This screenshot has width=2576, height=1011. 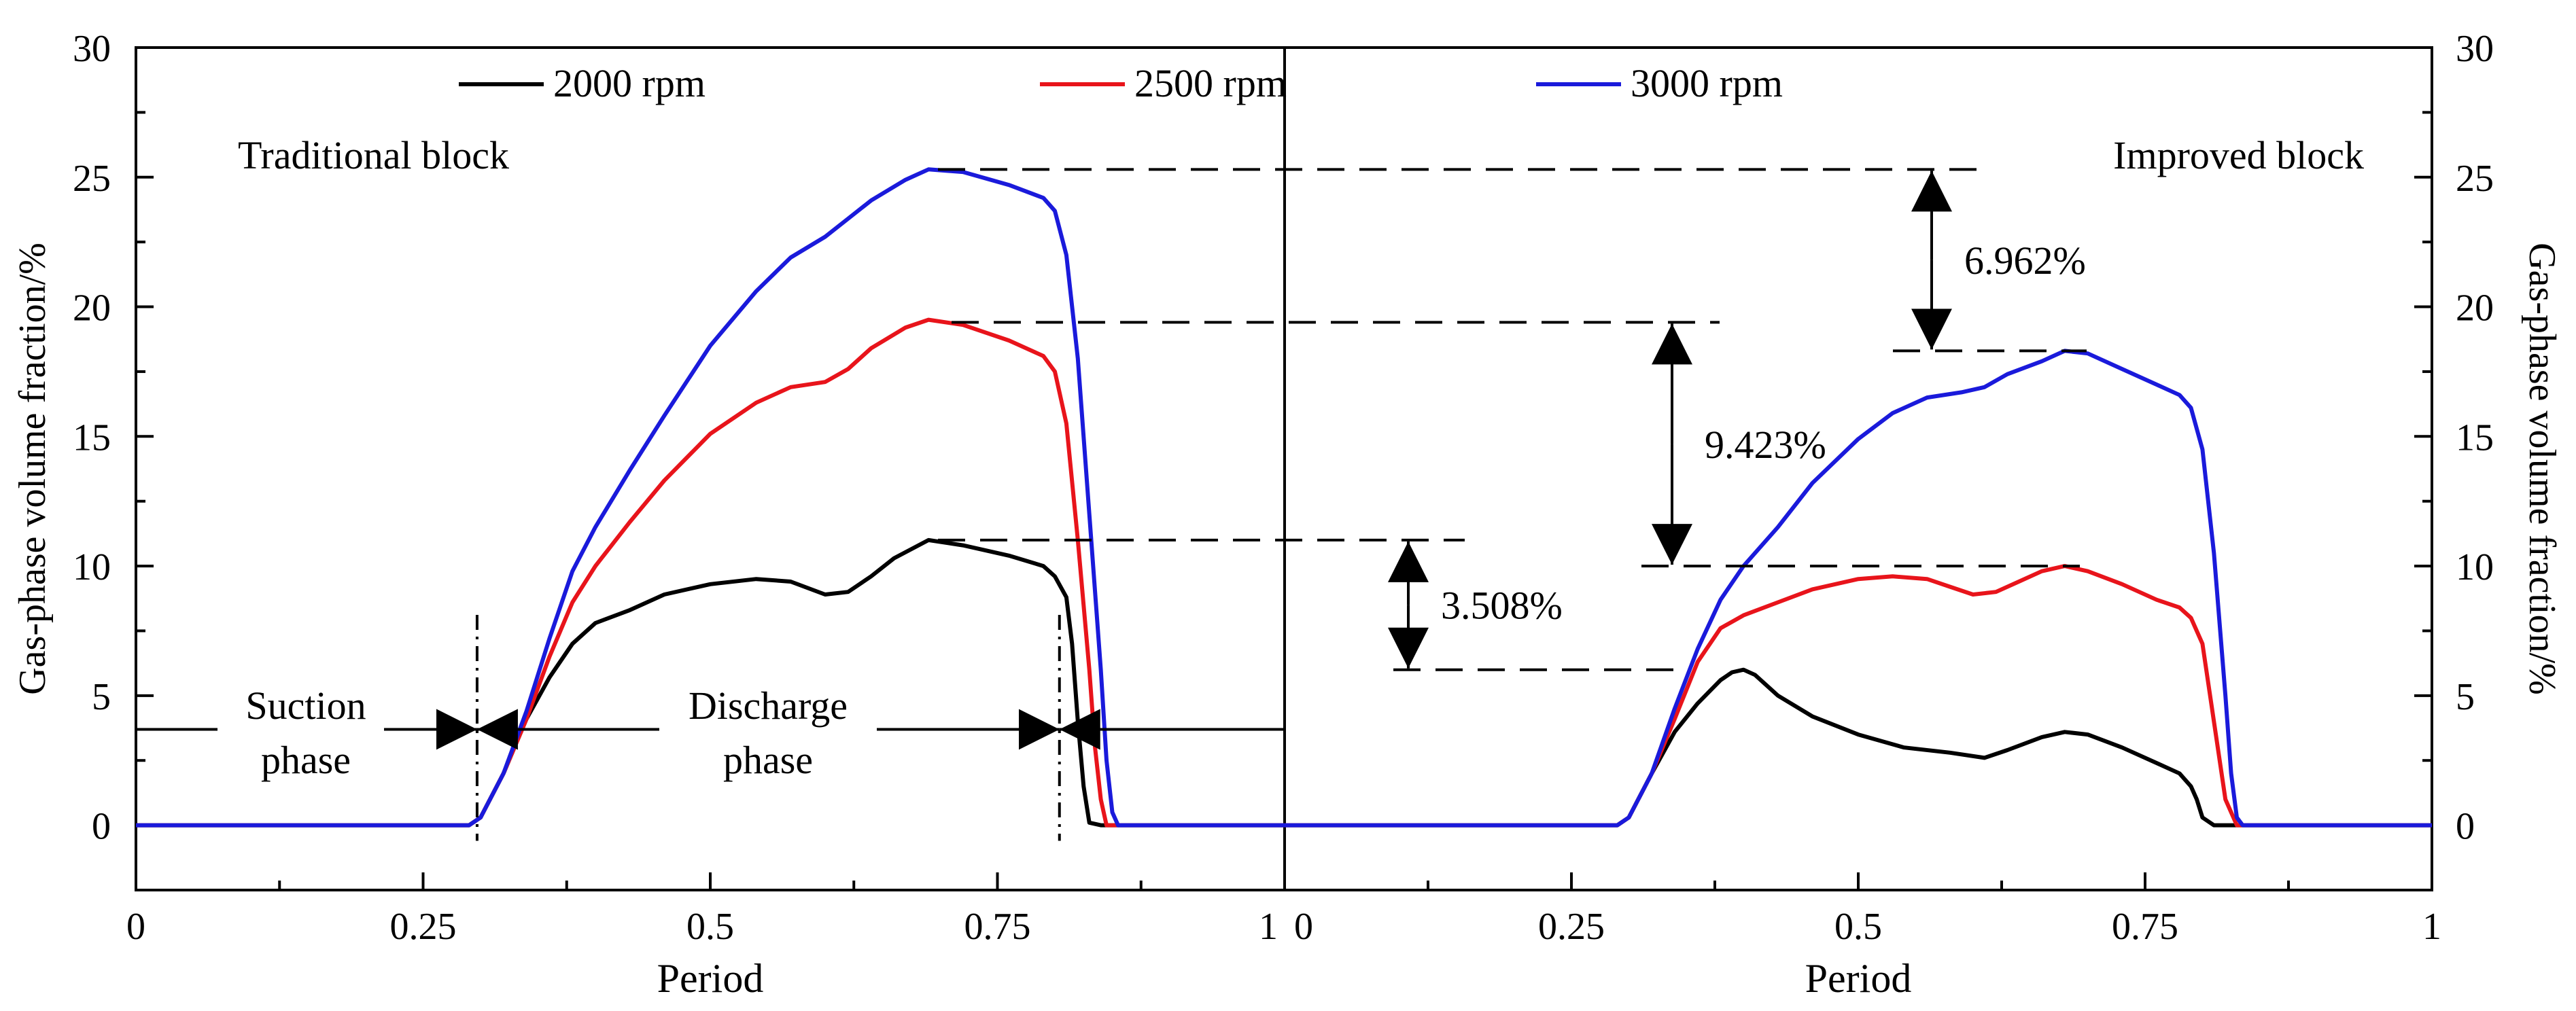 What do you see at coordinates (135, 927) in the screenshot?
I see `x-tick-label-left: 0` at bounding box center [135, 927].